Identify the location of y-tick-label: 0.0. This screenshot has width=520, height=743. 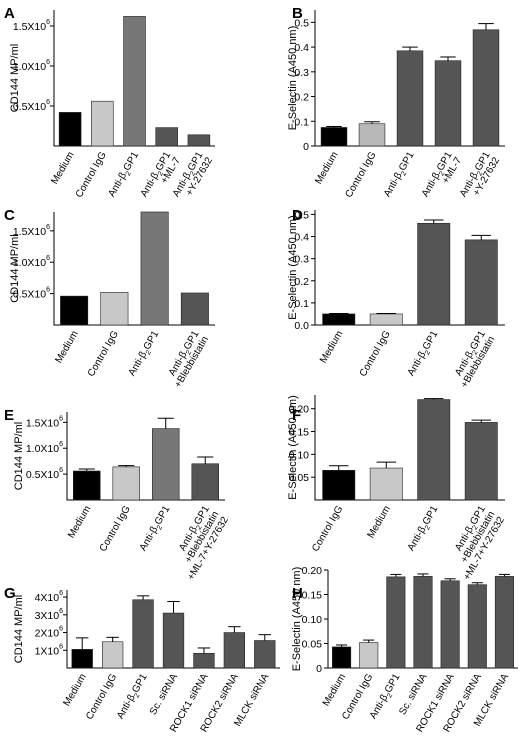
(301, 326).